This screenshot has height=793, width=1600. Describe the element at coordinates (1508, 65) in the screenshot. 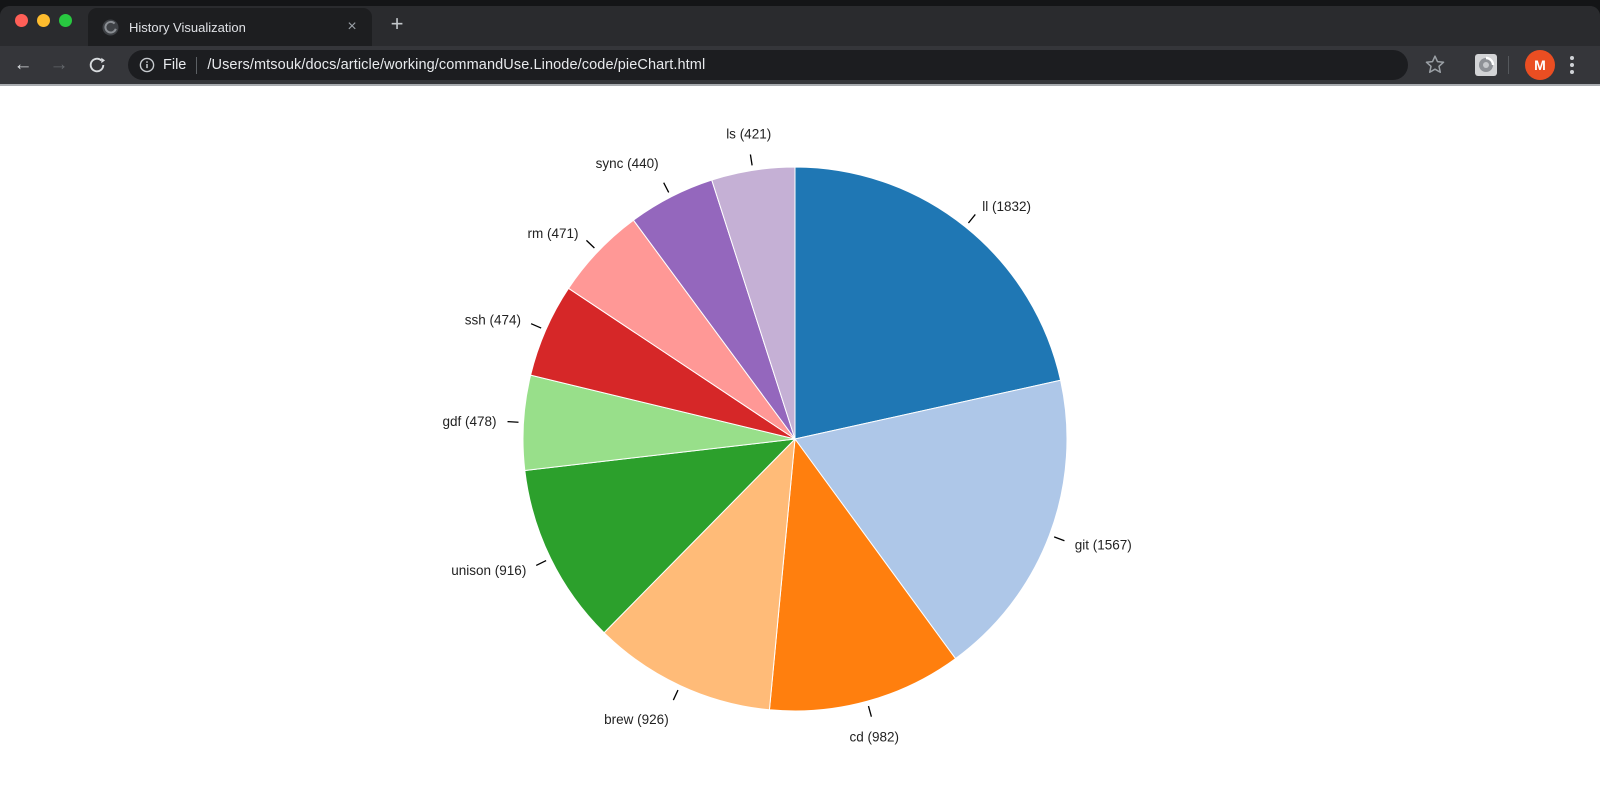

I see `toolbar-separator` at that location.